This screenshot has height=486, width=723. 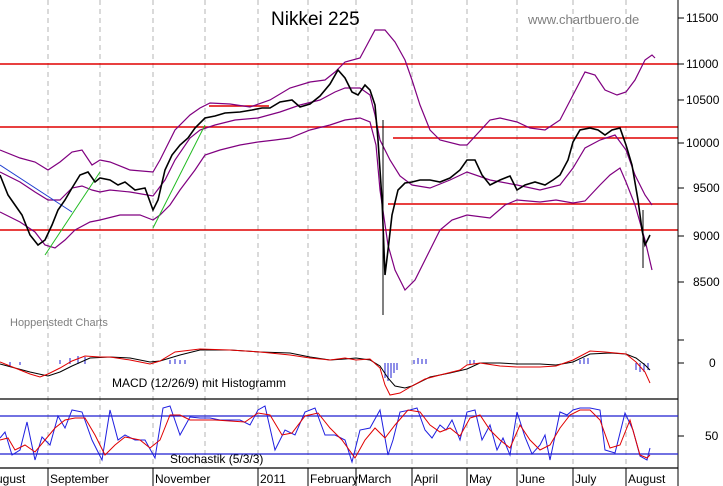 I want to click on y-label-9000: 9000, so click(x=706, y=236).